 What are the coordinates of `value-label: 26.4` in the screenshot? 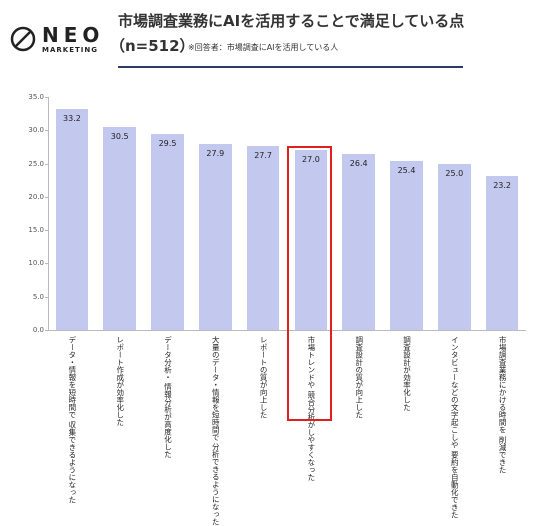 It's located at (358, 164).